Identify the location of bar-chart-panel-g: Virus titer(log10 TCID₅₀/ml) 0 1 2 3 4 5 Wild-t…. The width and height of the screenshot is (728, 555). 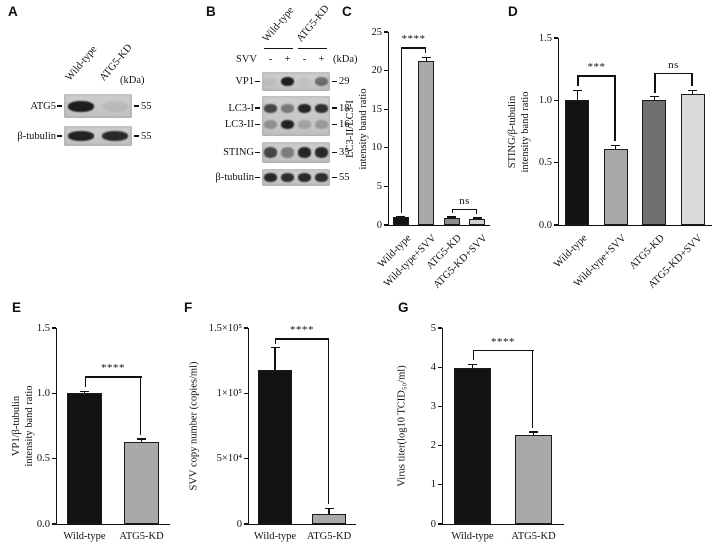
(483, 427).